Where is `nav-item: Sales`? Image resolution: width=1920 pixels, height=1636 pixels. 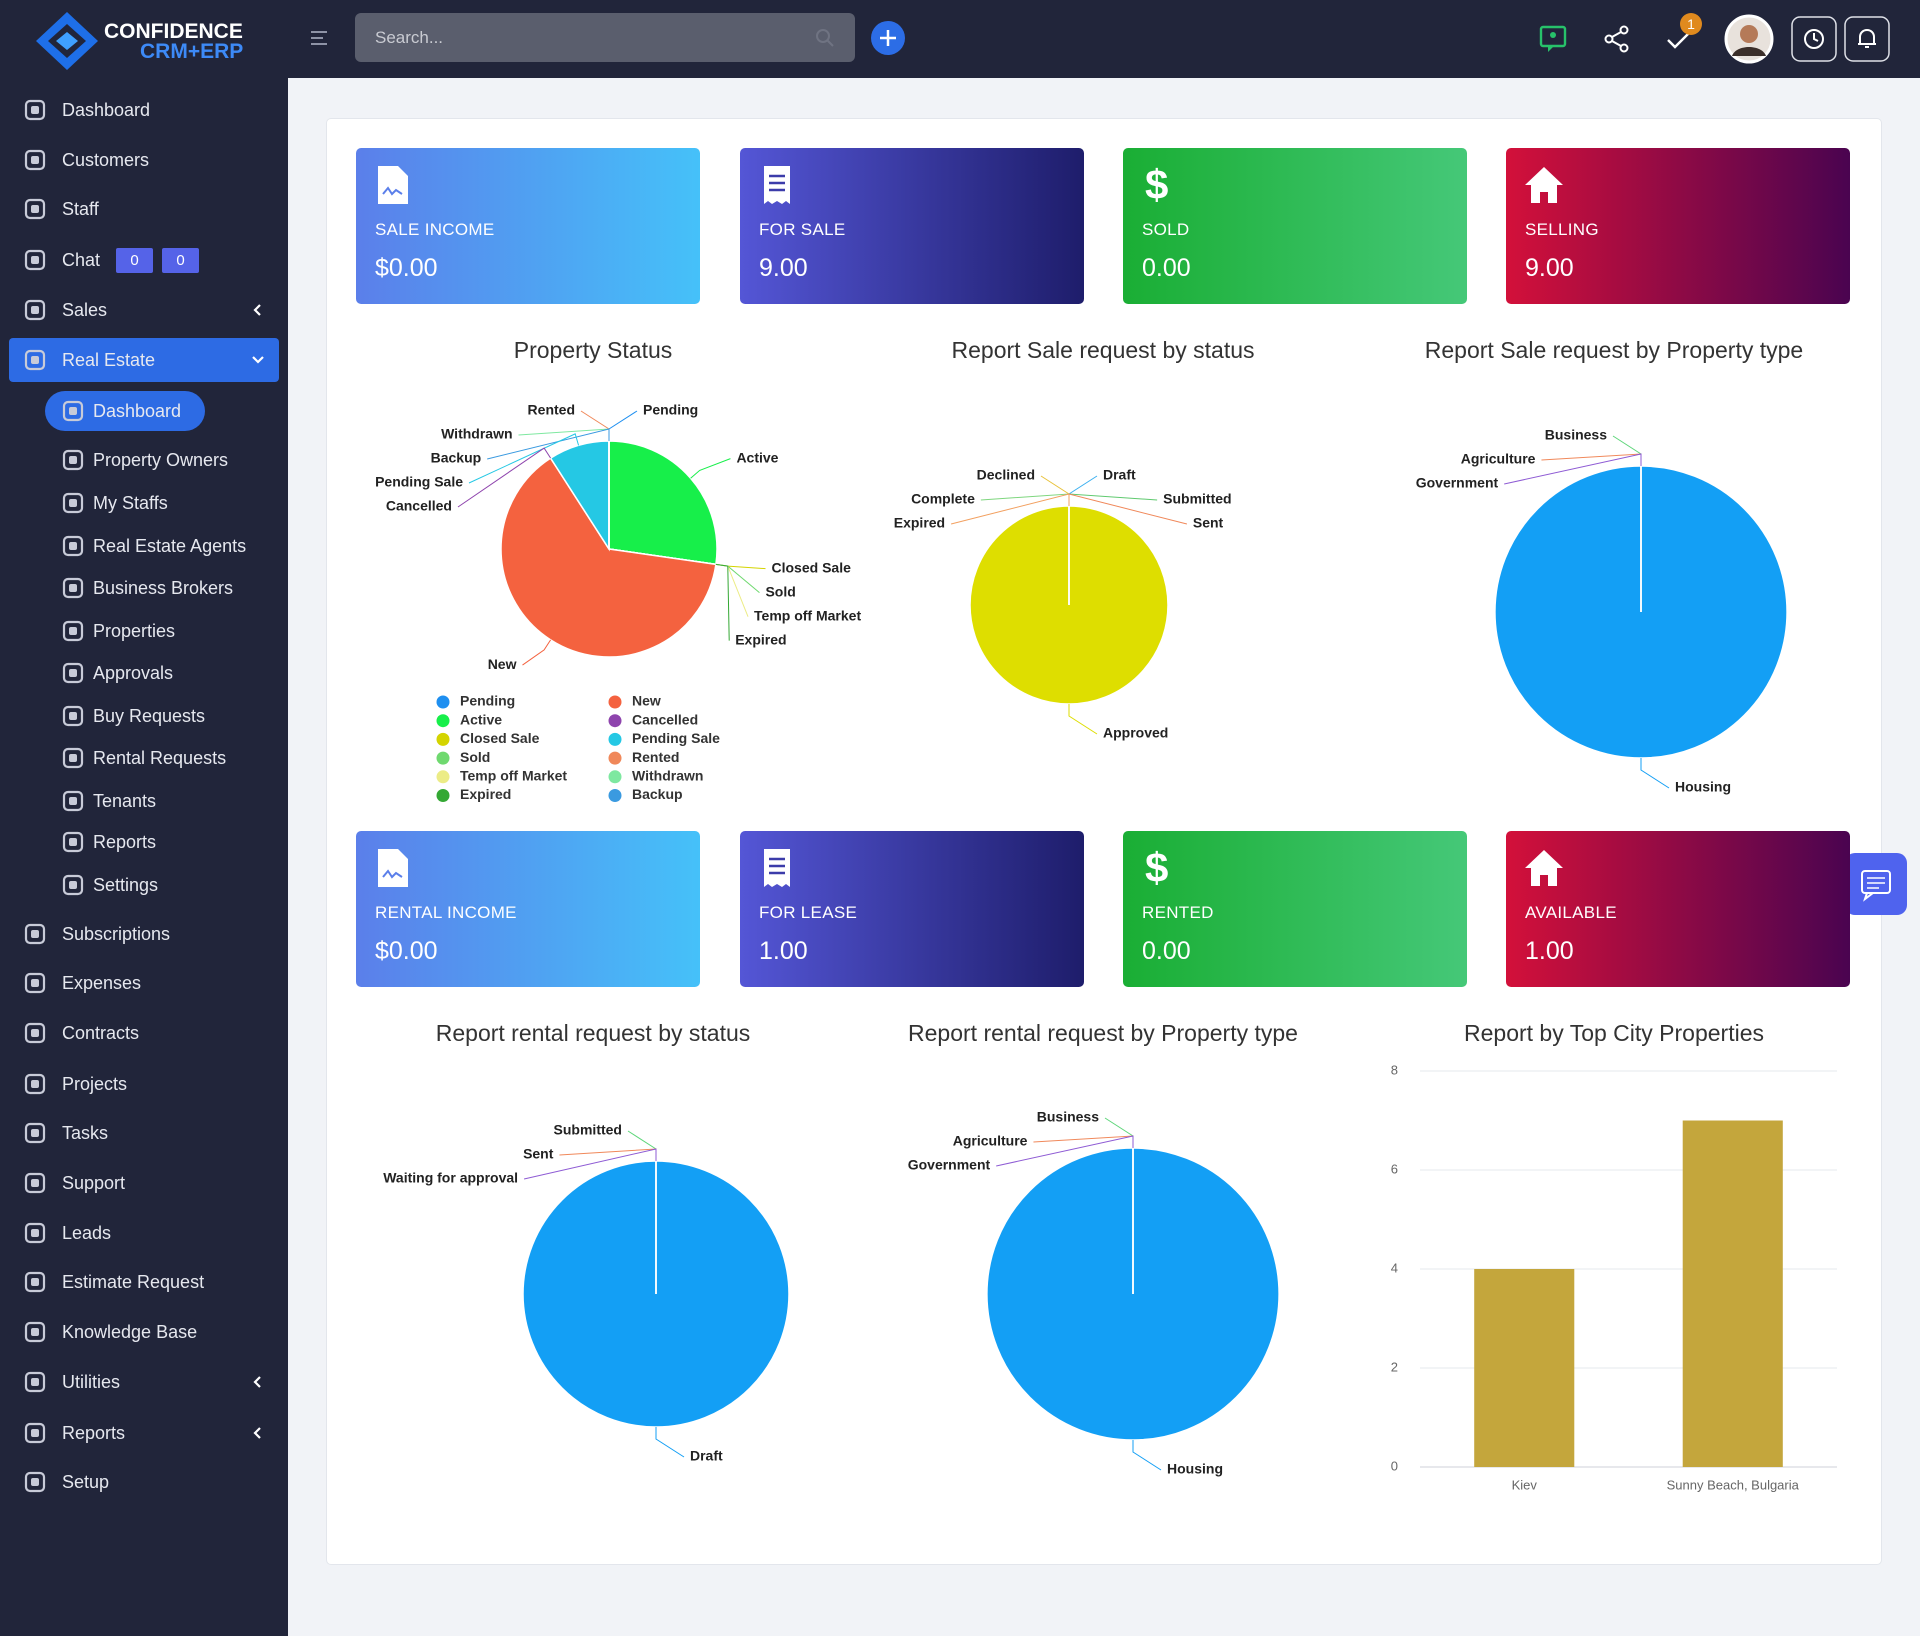
nav-item: Sales is located at coordinates (144, 310).